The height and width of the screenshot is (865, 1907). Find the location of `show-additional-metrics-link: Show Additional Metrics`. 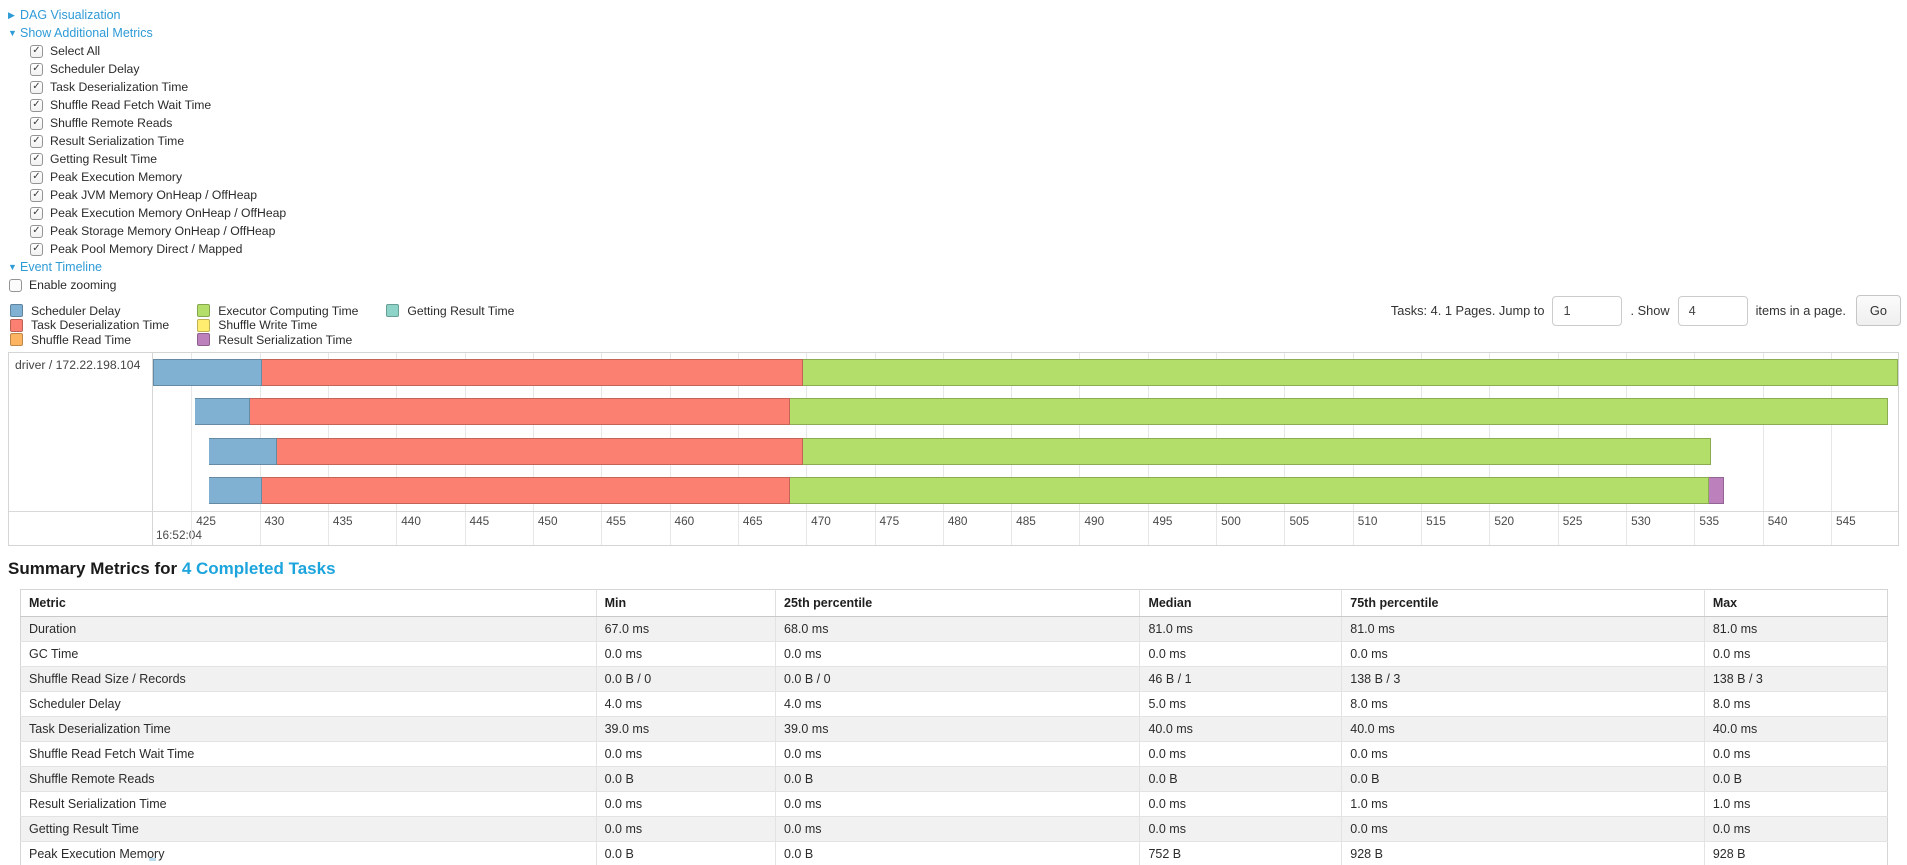

show-additional-metrics-link: Show Additional Metrics is located at coordinates (86, 33).